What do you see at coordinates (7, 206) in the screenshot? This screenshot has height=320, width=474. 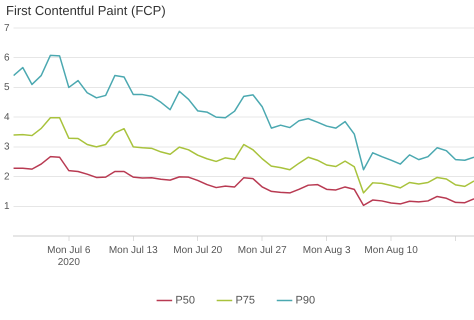 I see `y-tick-label: 1` at bounding box center [7, 206].